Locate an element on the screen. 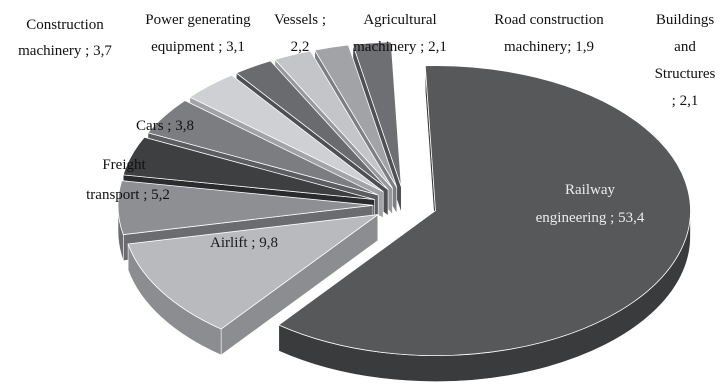 This screenshot has height=391, width=728. pie-slice-vessels is located at coordinates (312, 125).